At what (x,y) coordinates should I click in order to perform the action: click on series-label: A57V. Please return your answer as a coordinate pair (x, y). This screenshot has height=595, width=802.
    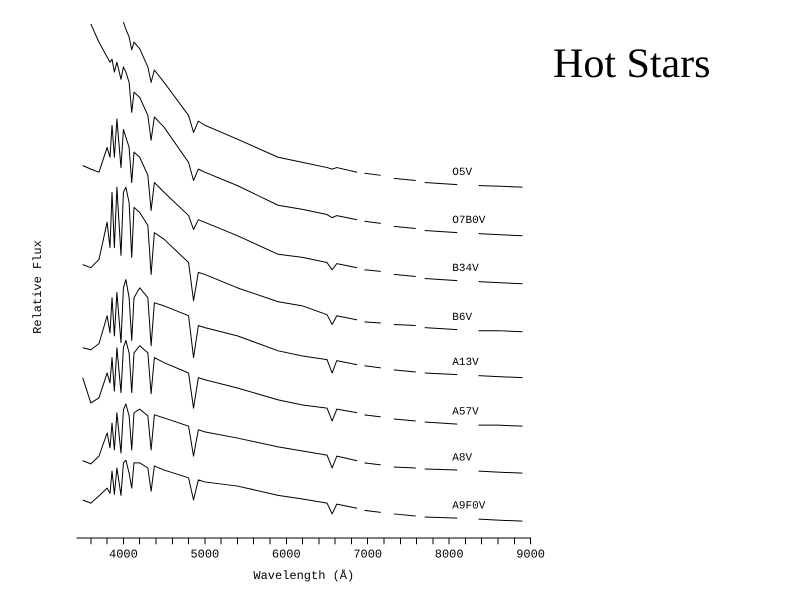
    Looking at the image, I should click on (466, 412).